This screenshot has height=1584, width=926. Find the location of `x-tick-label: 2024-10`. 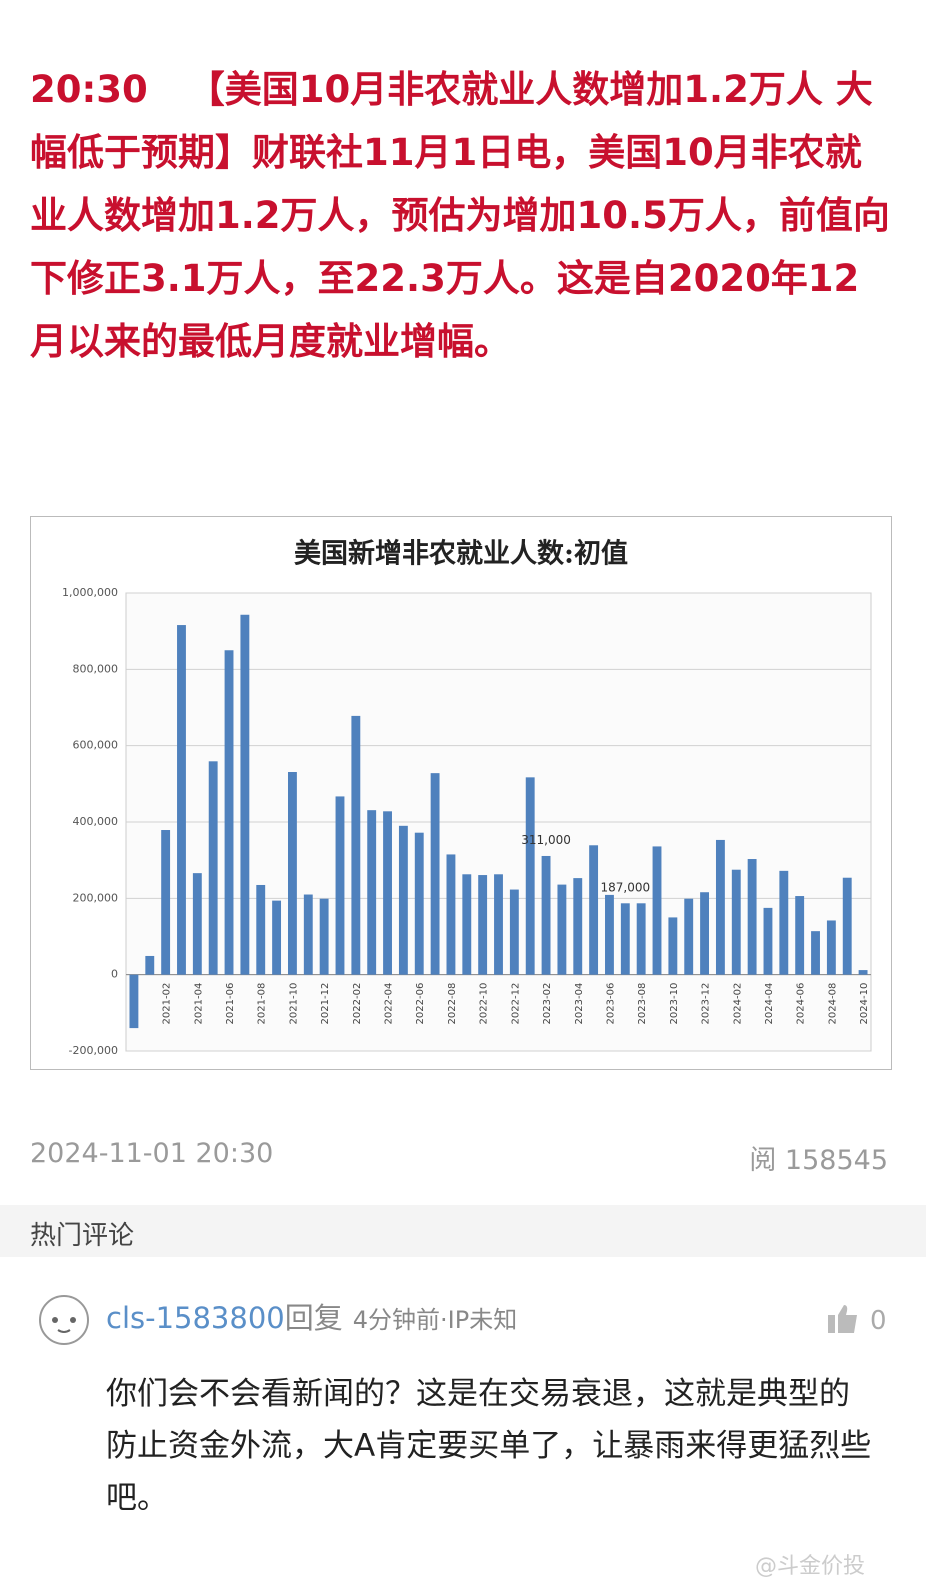

x-tick-label: 2024-10 is located at coordinates (864, 1004).